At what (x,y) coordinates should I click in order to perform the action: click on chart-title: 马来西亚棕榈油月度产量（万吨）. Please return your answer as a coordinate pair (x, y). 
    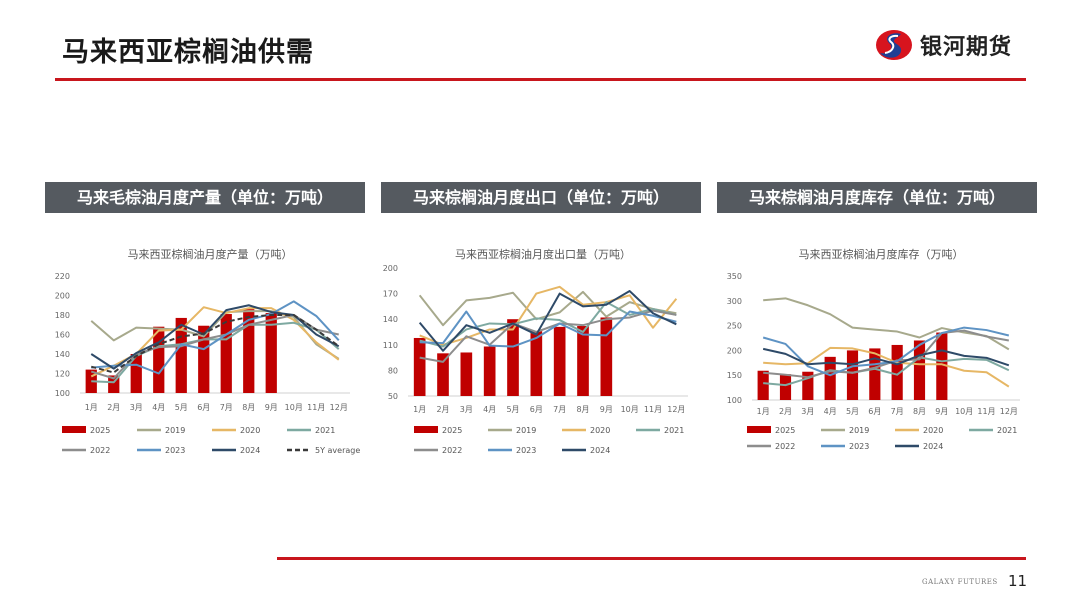
    Looking at the image, I should click on (210, 254).